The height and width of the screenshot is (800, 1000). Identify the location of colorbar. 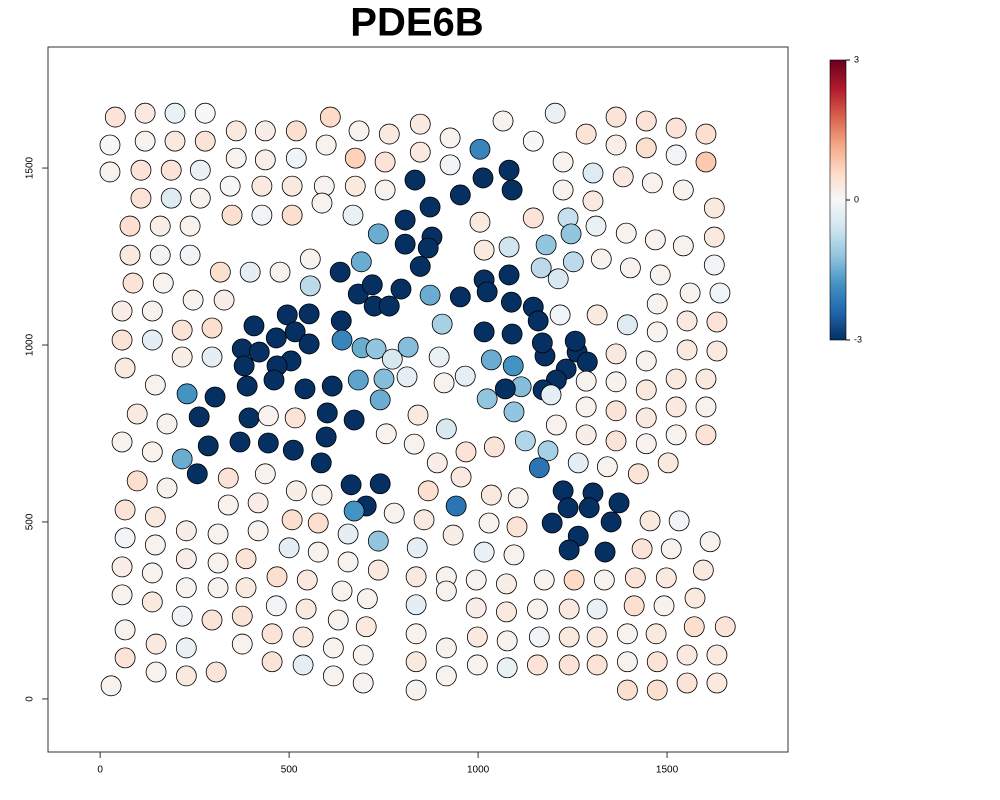
(838, 200).